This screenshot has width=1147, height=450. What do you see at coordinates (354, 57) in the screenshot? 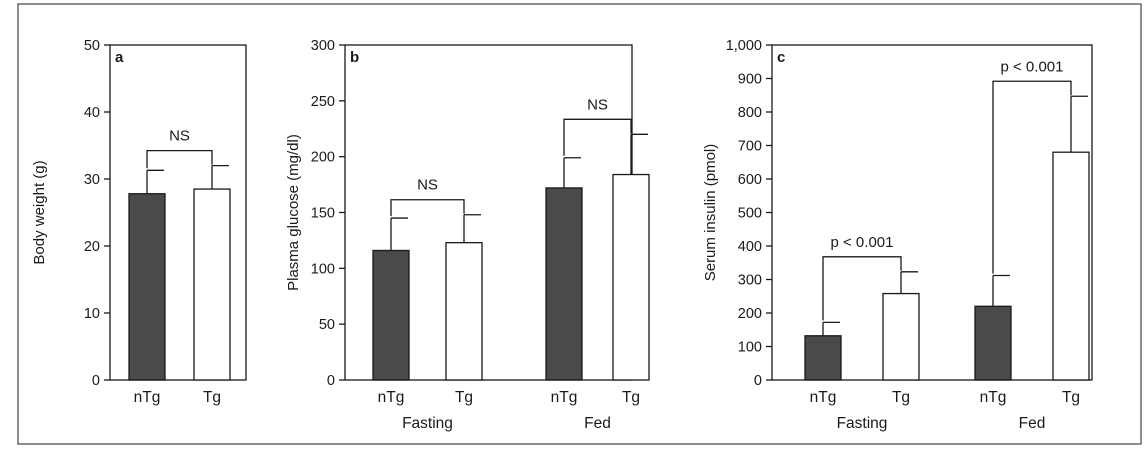
I see `panel-letter: b` at bounding box center [354, 57].